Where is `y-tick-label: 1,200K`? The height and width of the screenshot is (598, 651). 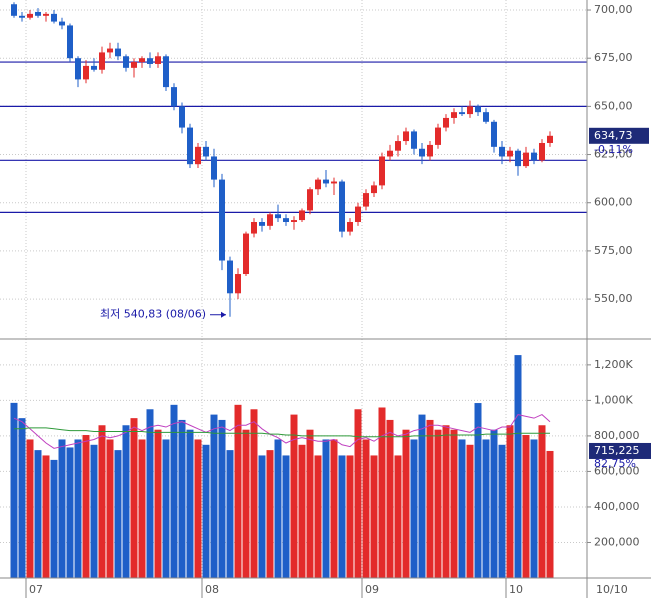
y-tick-label: 1,200K is located at coordinates (613, 364).